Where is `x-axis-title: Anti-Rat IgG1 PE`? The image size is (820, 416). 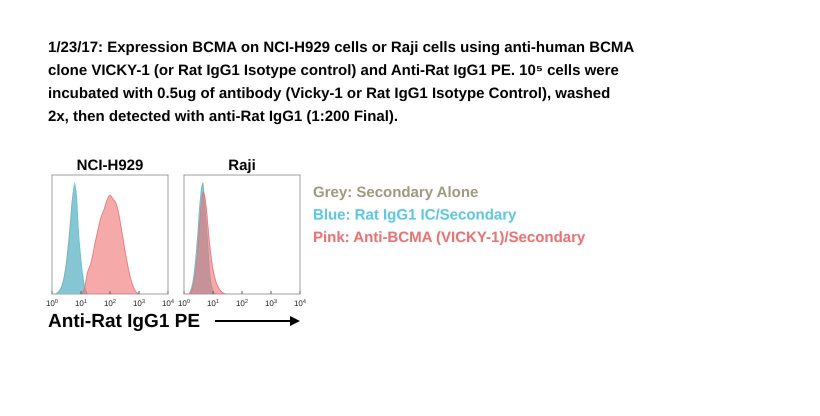 x-axis-title: Anti-Rat IgG1 PE is located at coordinates (124, 321).